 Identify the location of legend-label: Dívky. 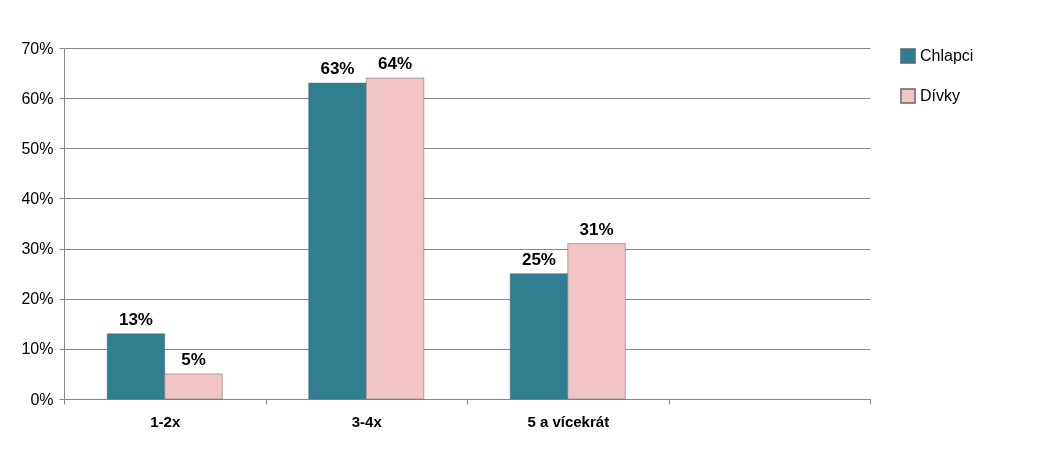
(940, 95).